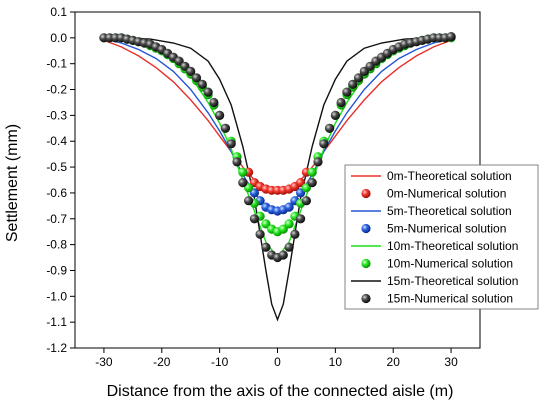 Image resolution: width=550 pixels, height=406 pixels. What do you see at coordinates (394, 362) in the screenshot?
I see `x-tick-label: 20` at bounding box center [394, 362].